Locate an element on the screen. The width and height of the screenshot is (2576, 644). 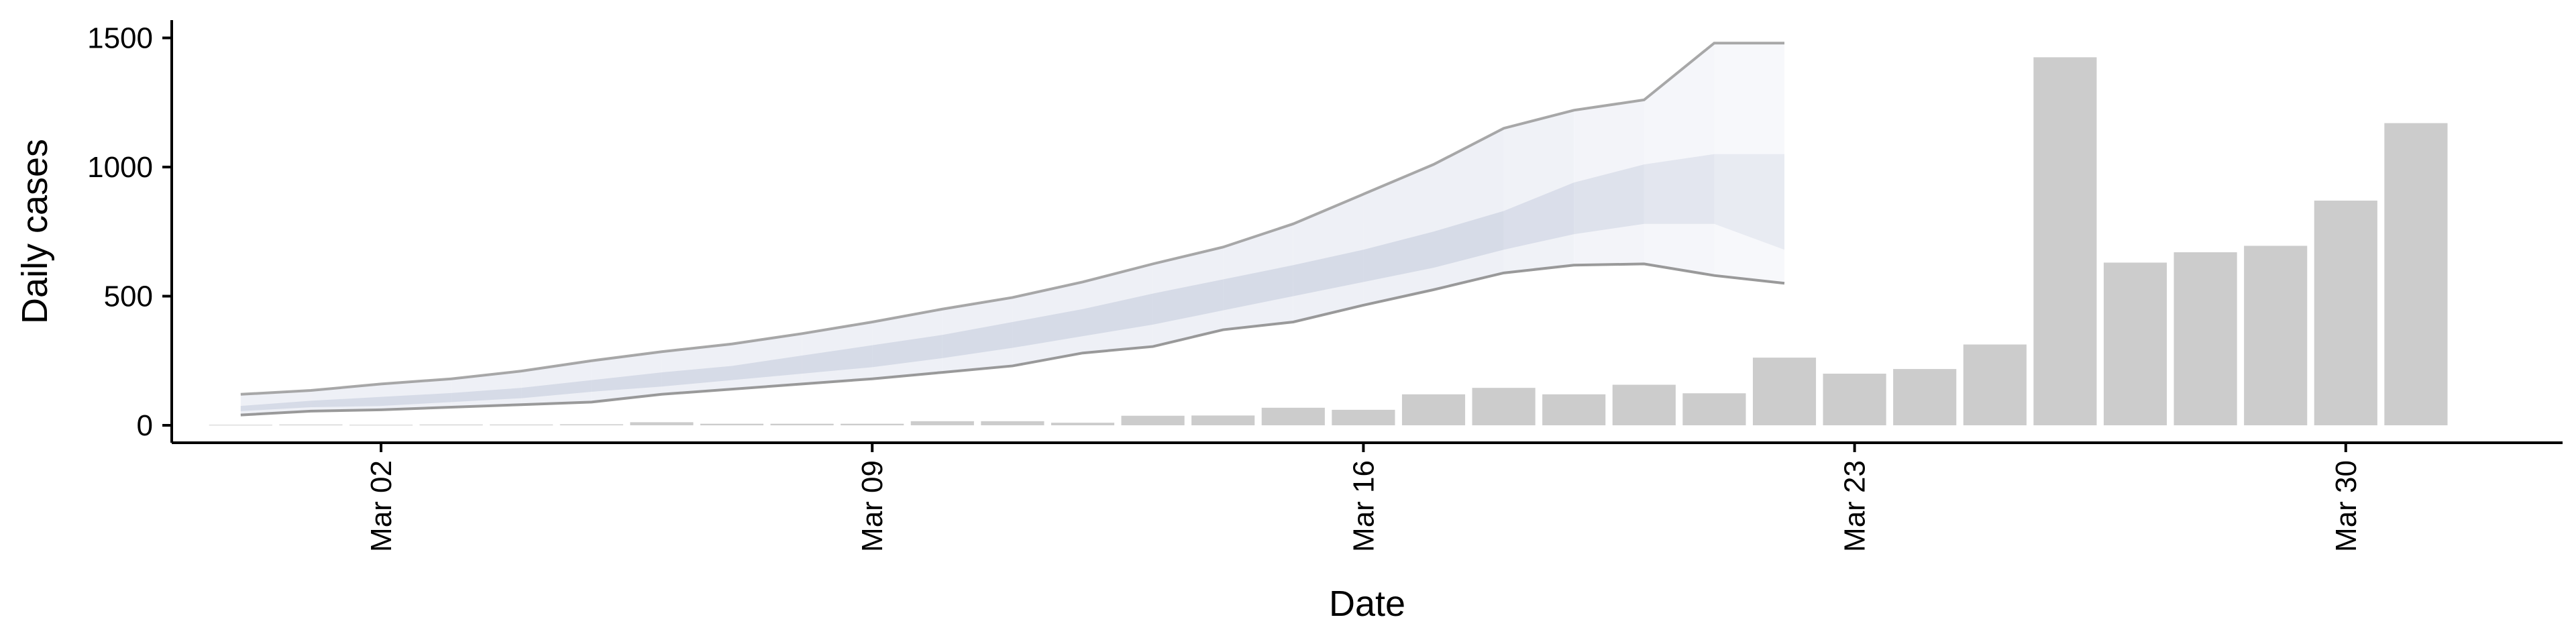
x-tick-label: Mar 09 is located at coordinates (872, 506).